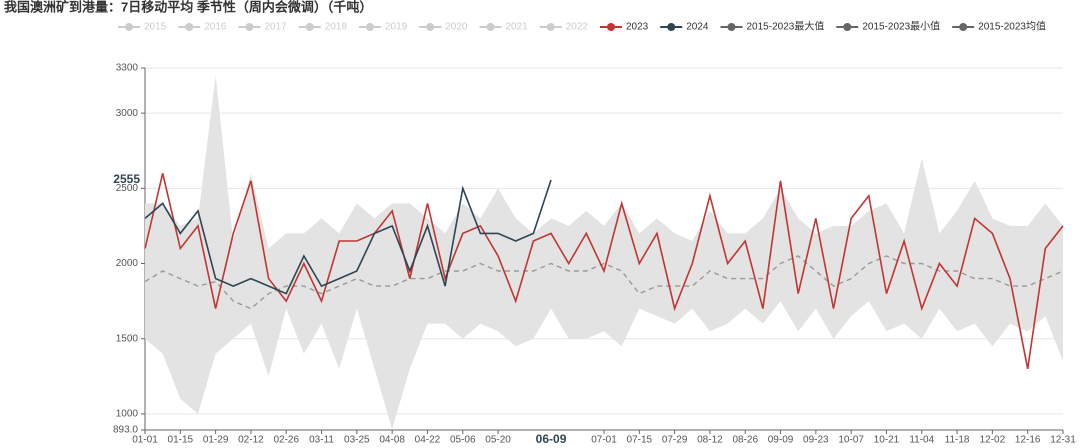  Describe the element at coordinates (127, 188) in the screenshot. I see `y-tick-label: 2500` at that location.